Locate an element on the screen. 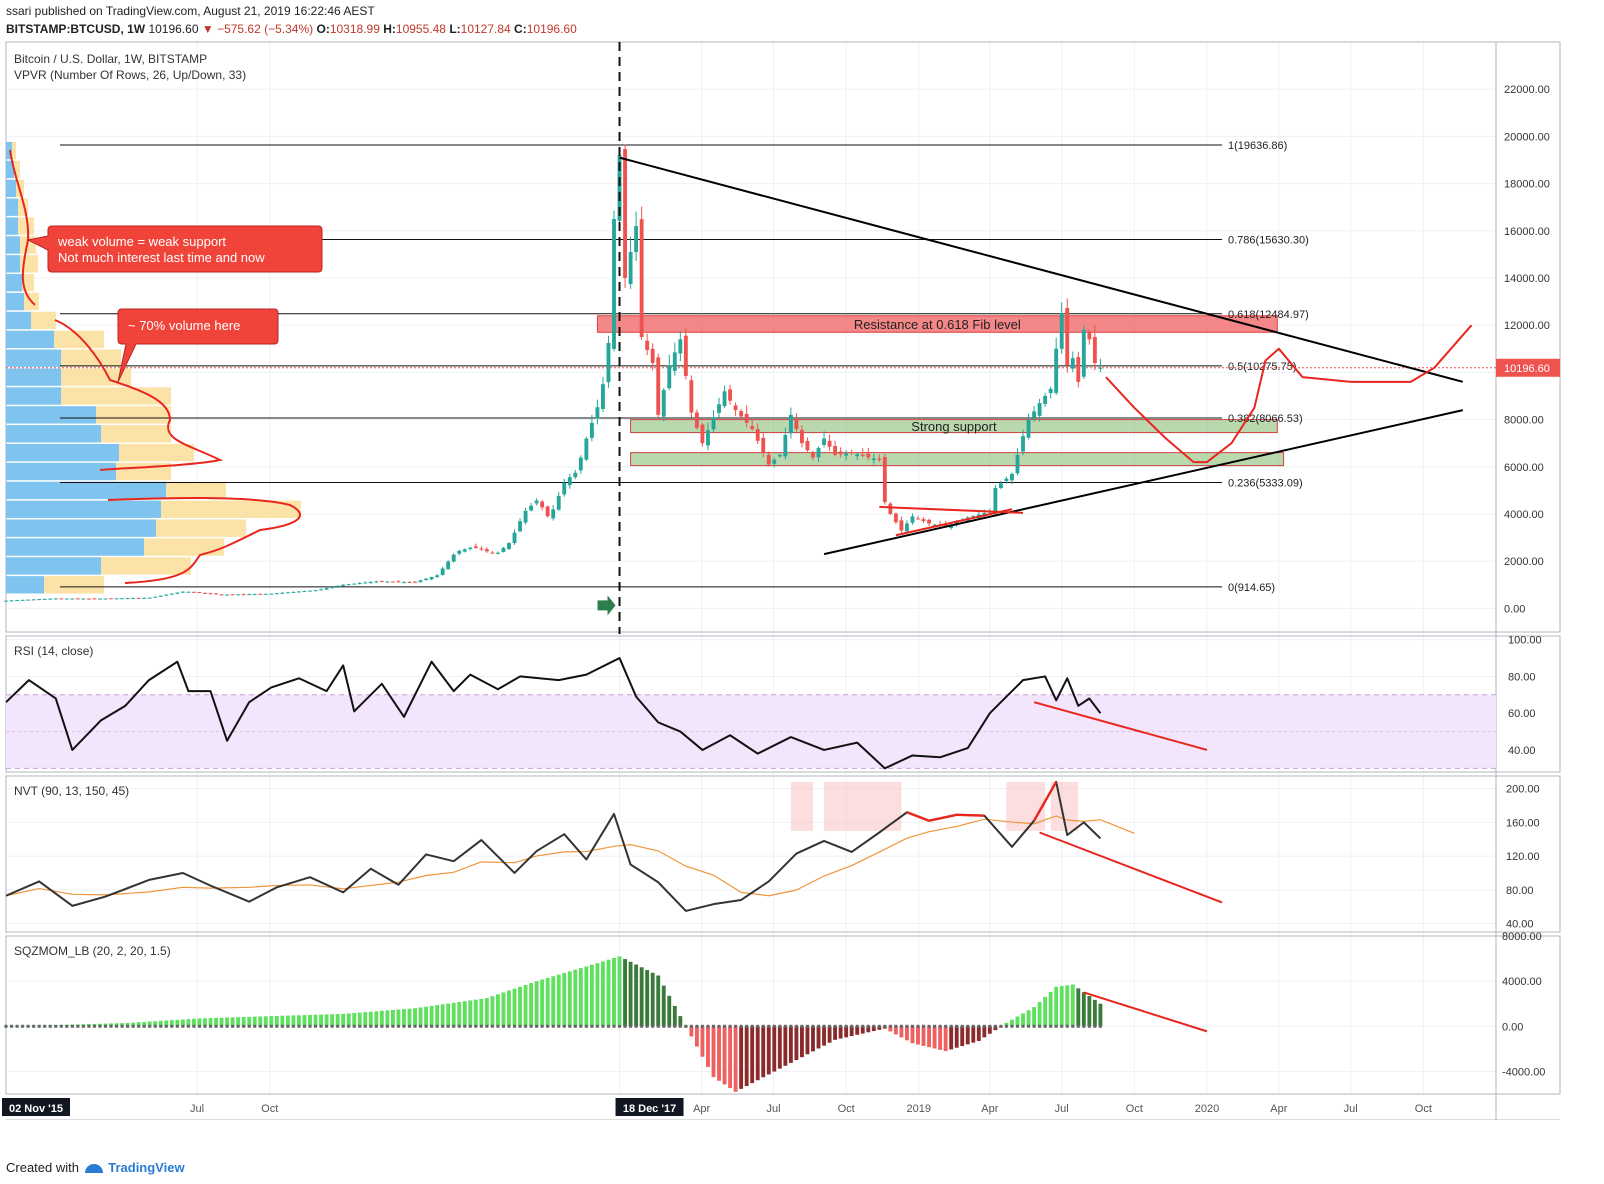  nvt-trendline is located at coordinates (1131, 867).